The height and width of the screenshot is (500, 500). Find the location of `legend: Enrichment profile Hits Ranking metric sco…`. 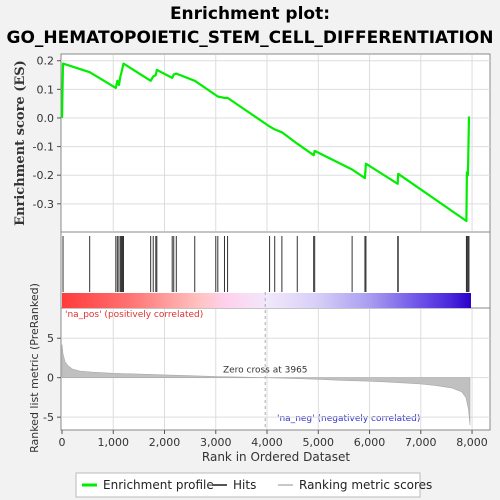

legend: Enrichment profile Hits Ranking metric sco… is located at coordinates (257, 485).